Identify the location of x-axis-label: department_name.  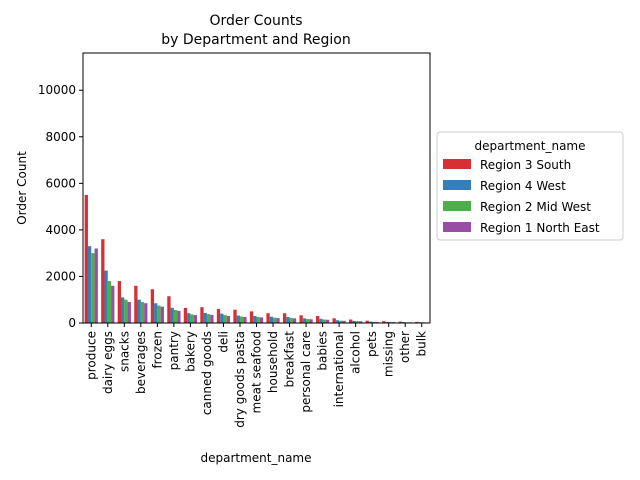
(255, 458).